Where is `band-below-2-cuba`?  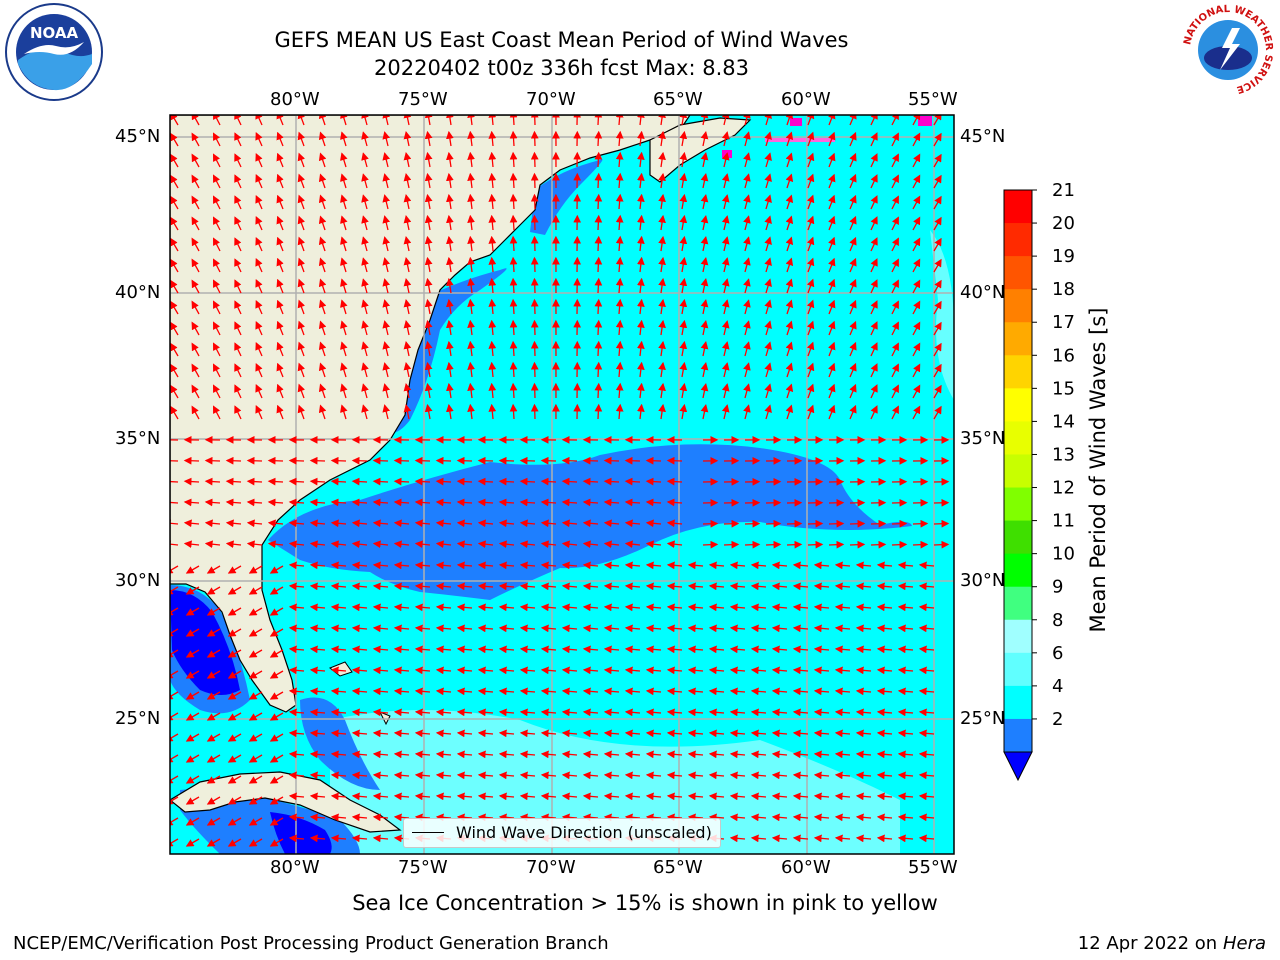 band-below-2-cuba is located at coordinates (301, 833).